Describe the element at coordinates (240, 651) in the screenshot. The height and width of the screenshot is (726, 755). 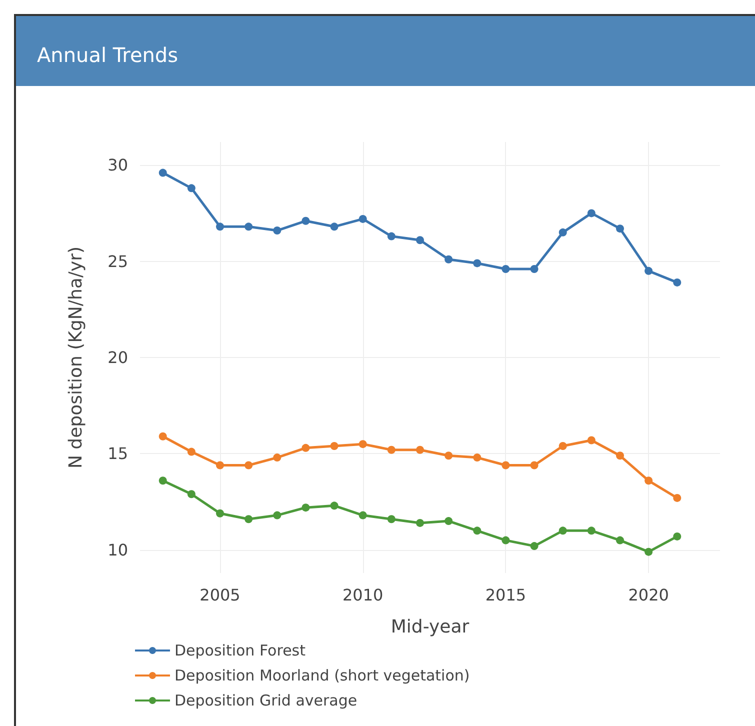
I see `legend-label: Deposition Forest` at that location.